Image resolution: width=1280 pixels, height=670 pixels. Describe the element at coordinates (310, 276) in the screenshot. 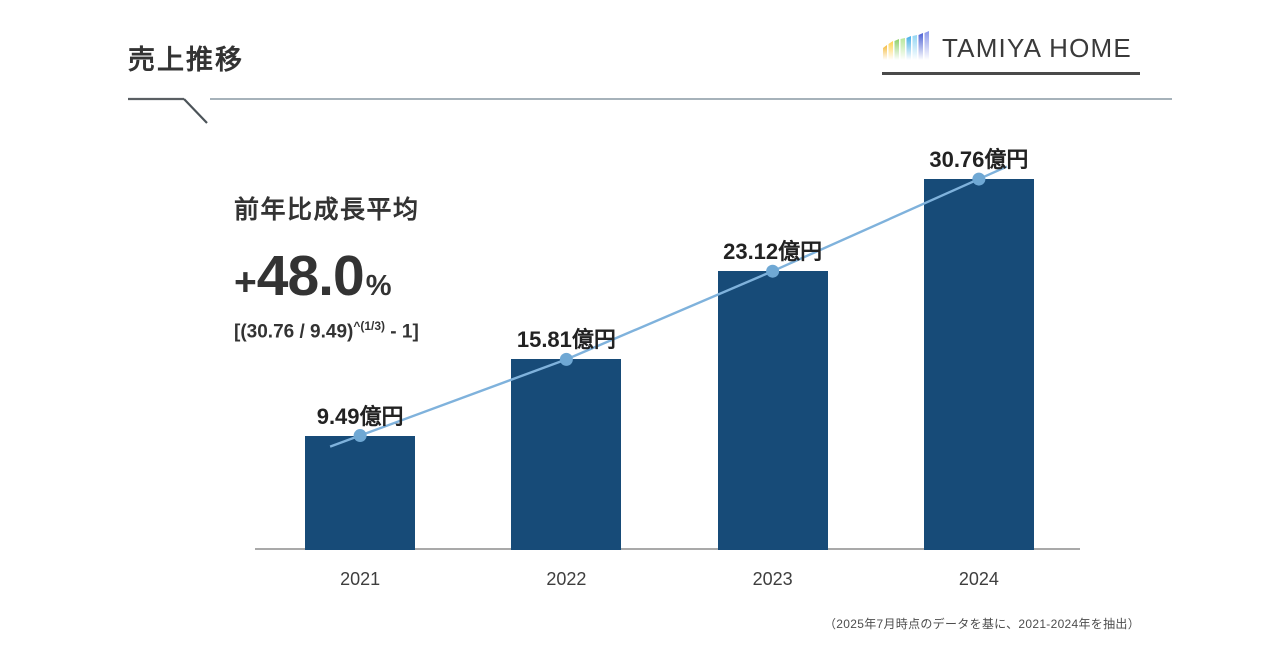

I see `growth-stat-number: 48.0` at that location.